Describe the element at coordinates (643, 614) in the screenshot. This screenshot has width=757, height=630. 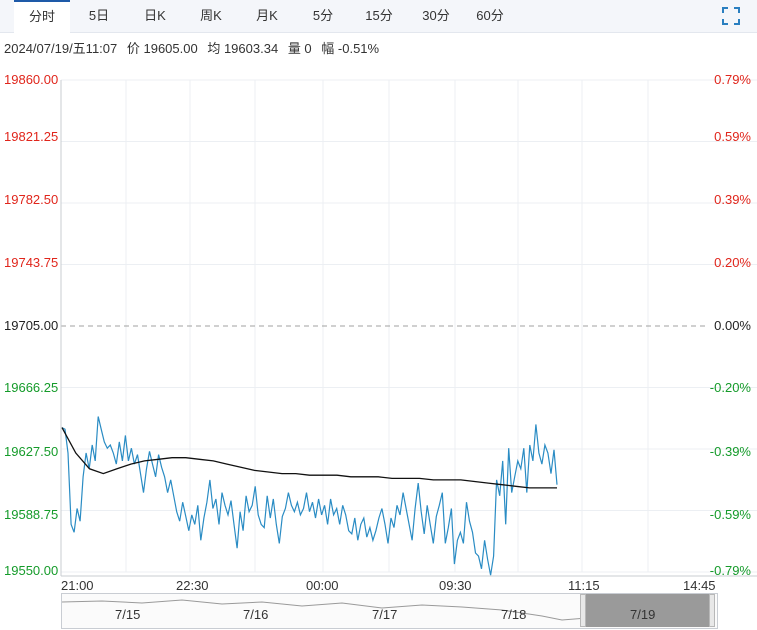
I see `navigator-date-label: 7/19` at that location.